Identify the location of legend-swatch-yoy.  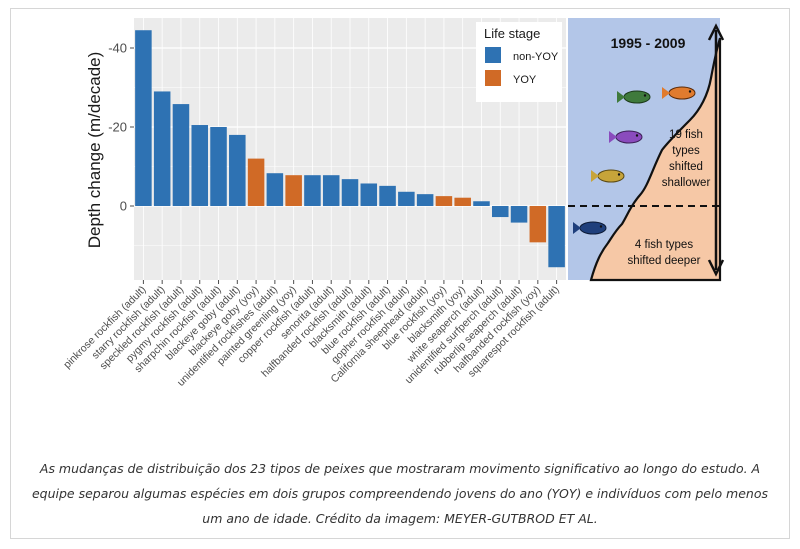
(493, 78).